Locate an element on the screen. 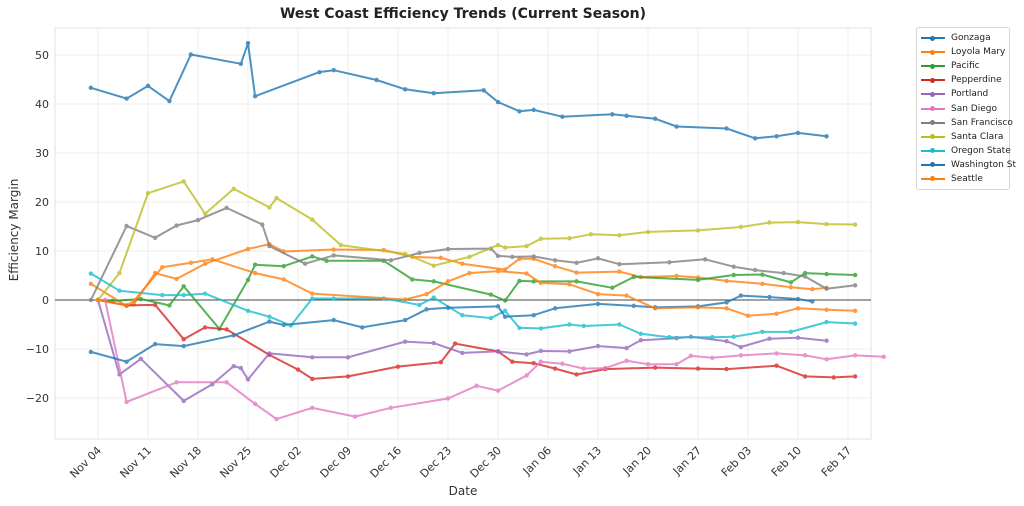 This screenshot has height=506, width=1024. x-tick-label: Nov 25 is located at coordinates (235, 462).